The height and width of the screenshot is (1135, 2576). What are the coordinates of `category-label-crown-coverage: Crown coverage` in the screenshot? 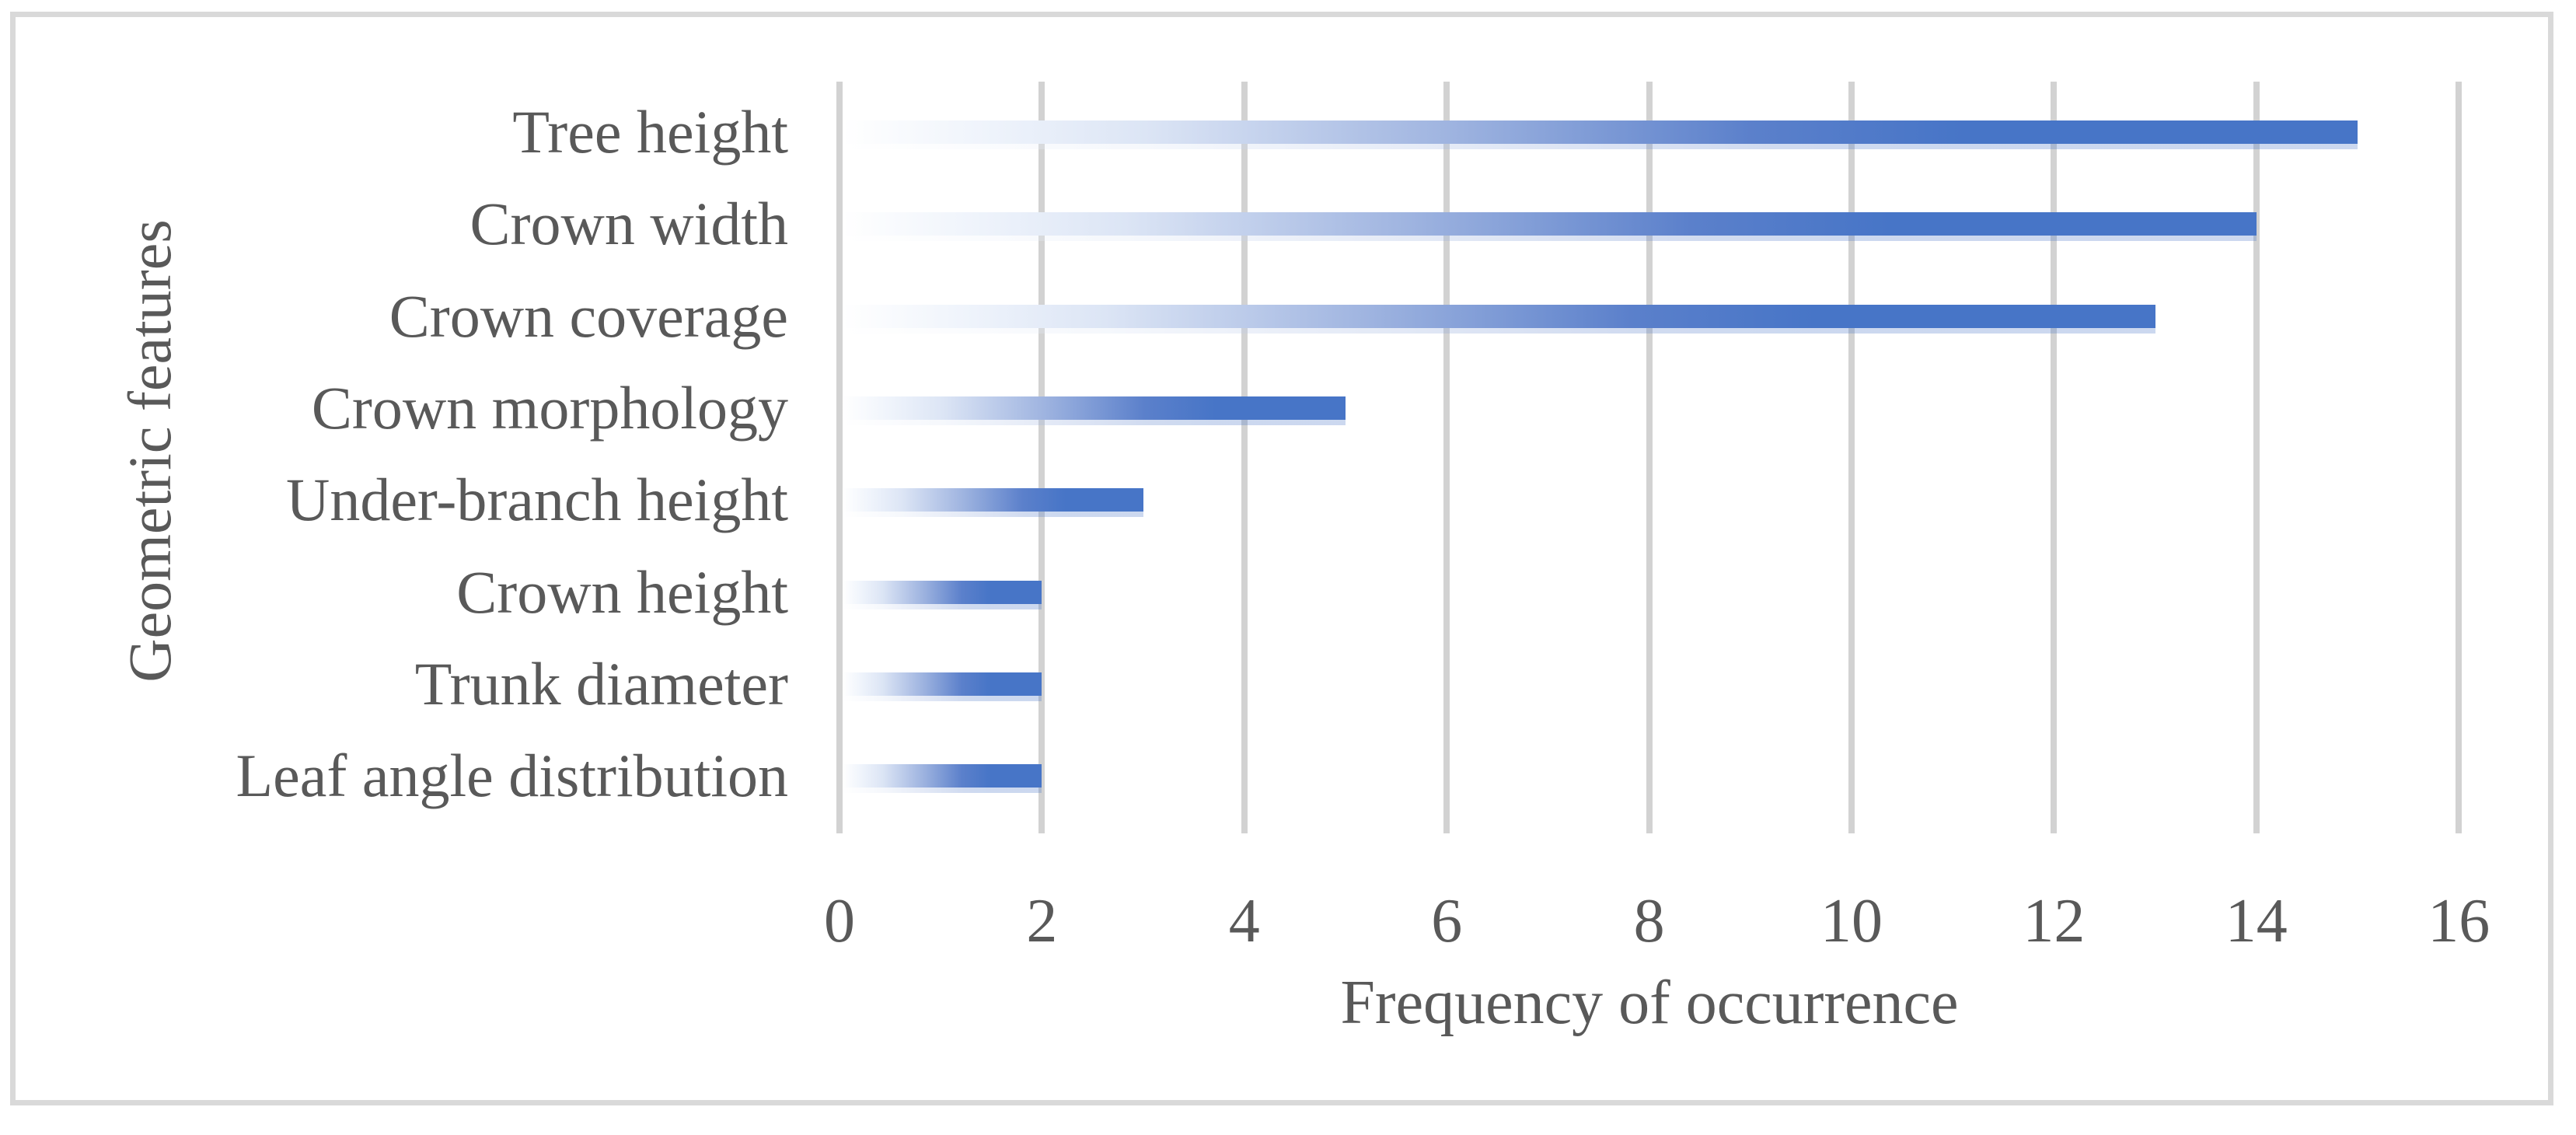 It's located at (589, 315).